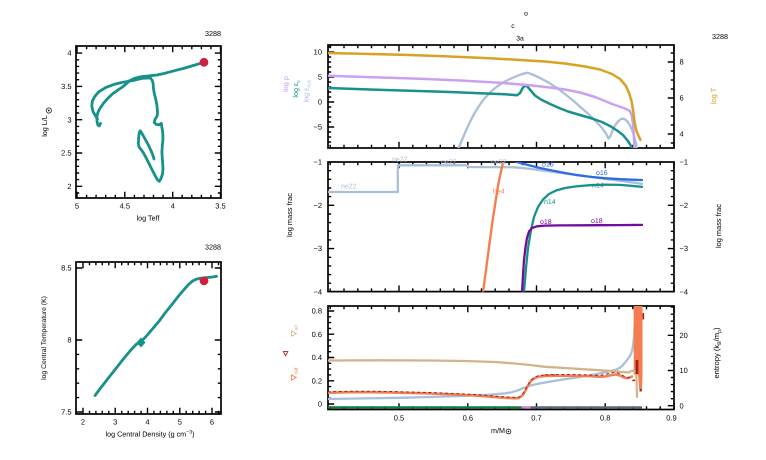  Describe the element at coordinates (44, 338) in the screenshot. I see `svg-text: log Central Temperature (K)` at that location.